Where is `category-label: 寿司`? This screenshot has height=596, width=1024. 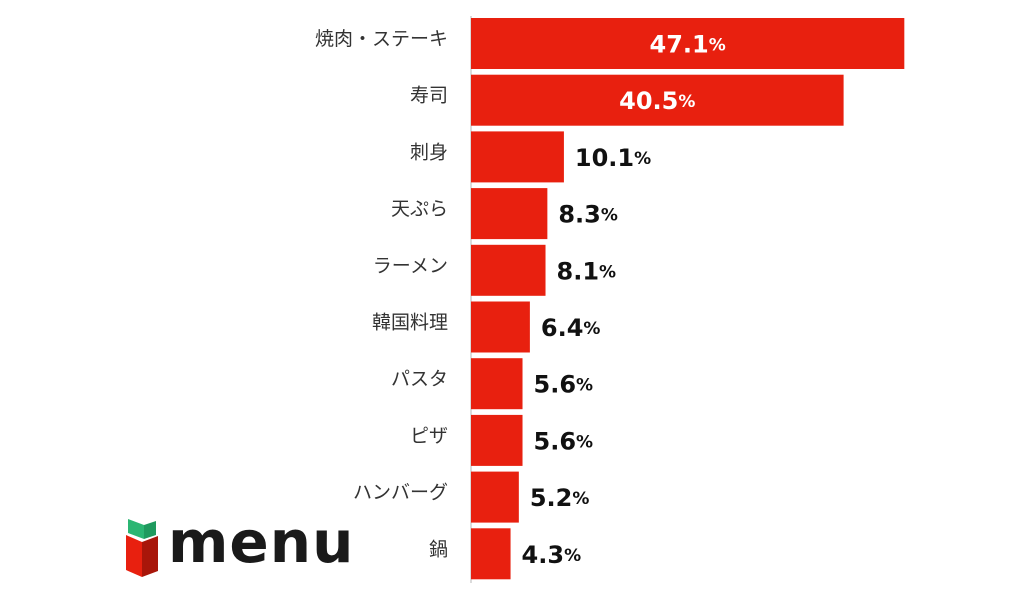
category-label: 寿司 is located at coordinates (429, 96).